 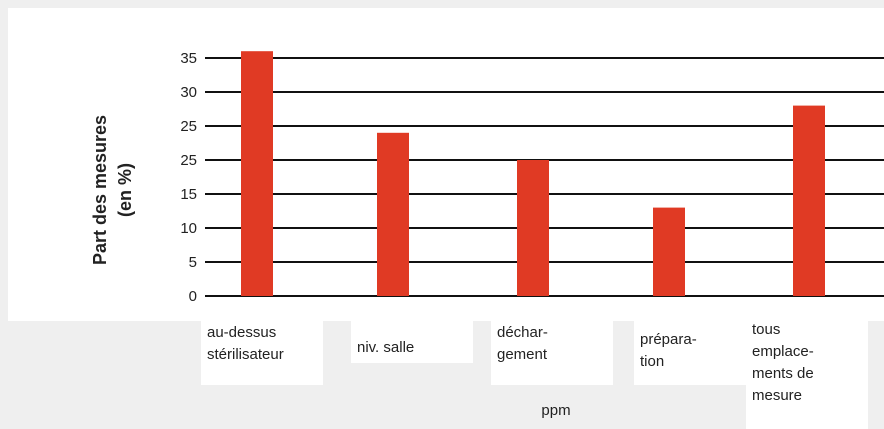 What do you see at coordinates (555, 410) in the screenshot?
I see `x-axis-title: ppm` at bounding box center [555, 410].